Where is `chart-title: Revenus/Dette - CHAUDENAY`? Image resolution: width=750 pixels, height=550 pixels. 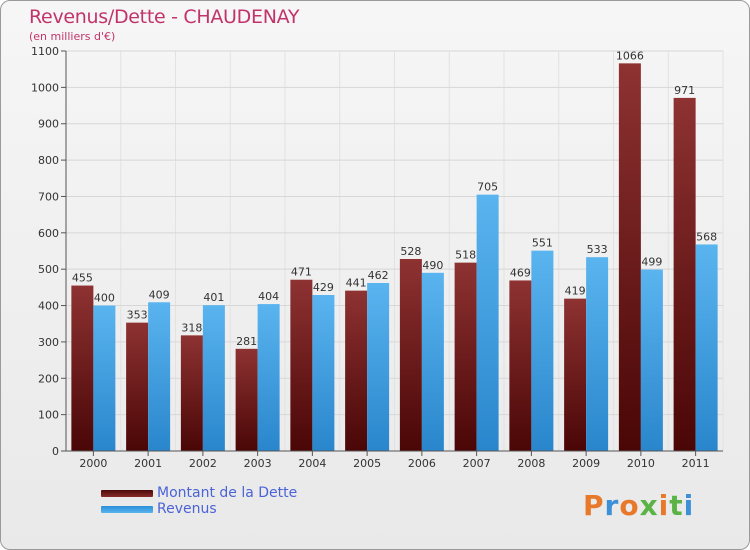 chart-title: Revenus/Dette - CHAUDENAY is located at coordinates (164, 17).